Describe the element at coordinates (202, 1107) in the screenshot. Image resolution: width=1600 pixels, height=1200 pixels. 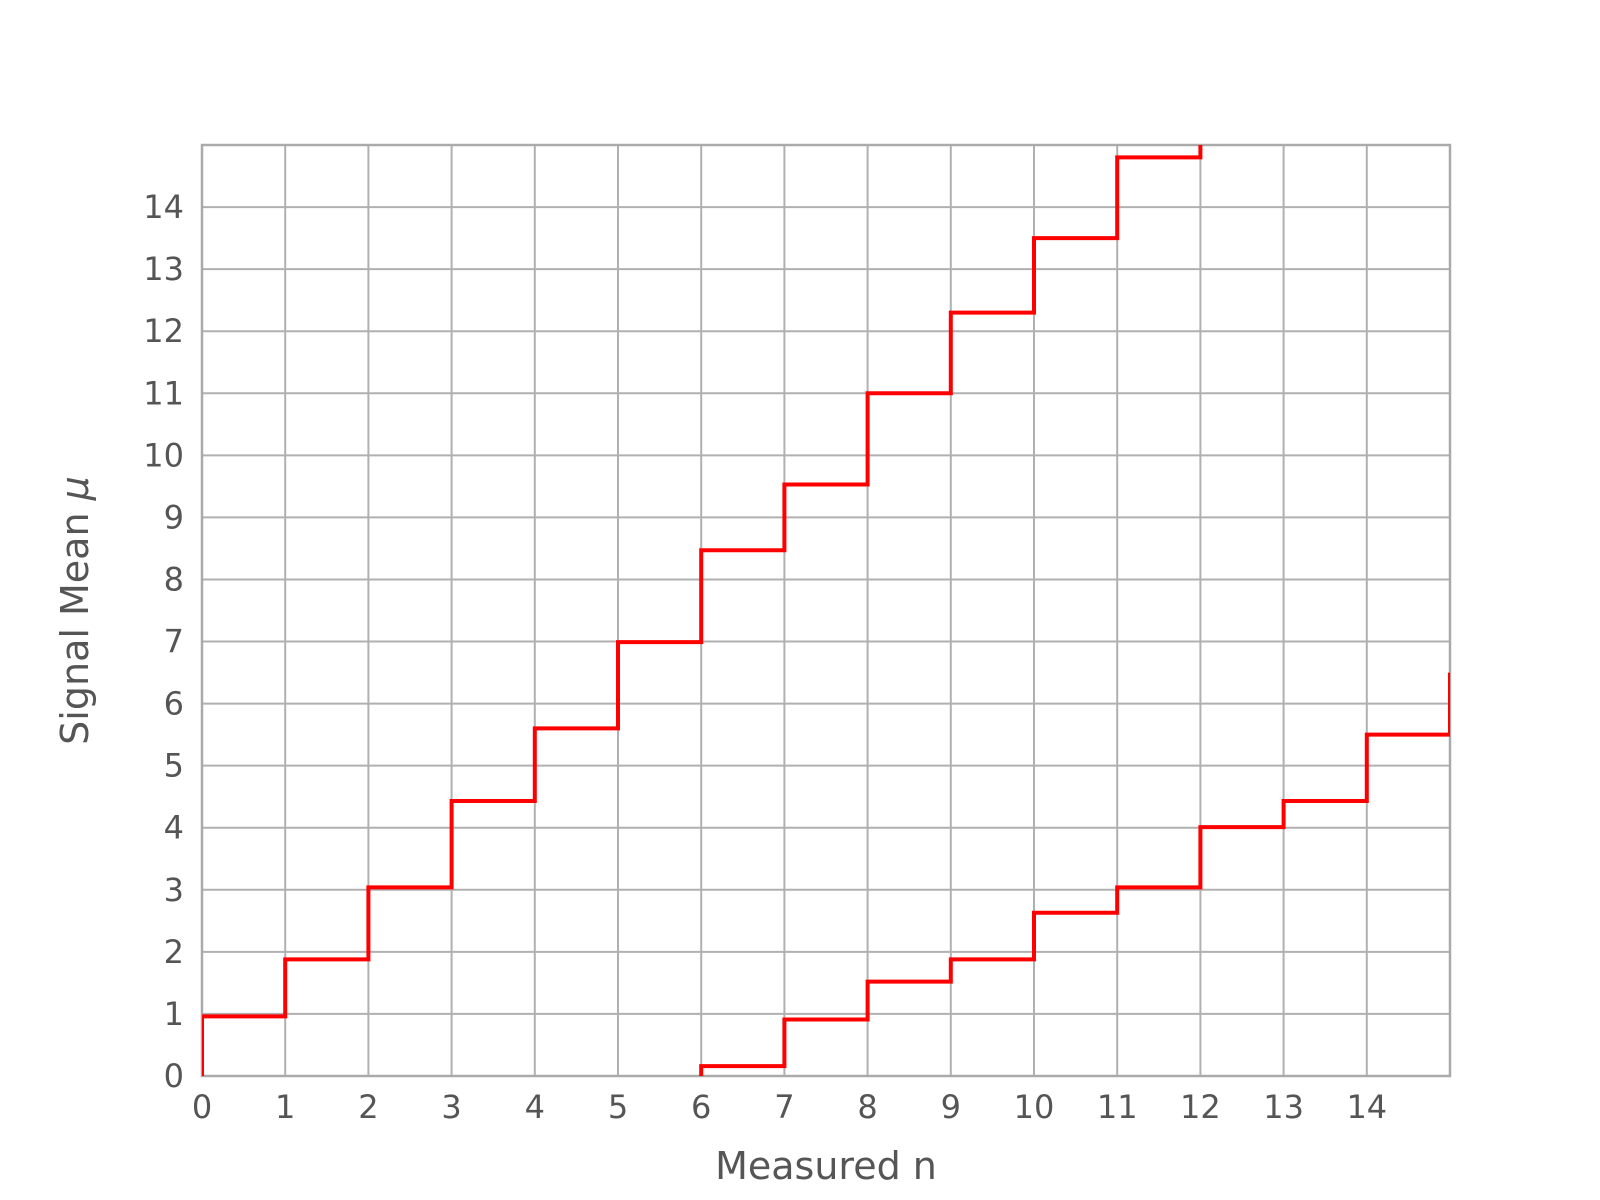
I see `x-tick-label: 0` at that location.